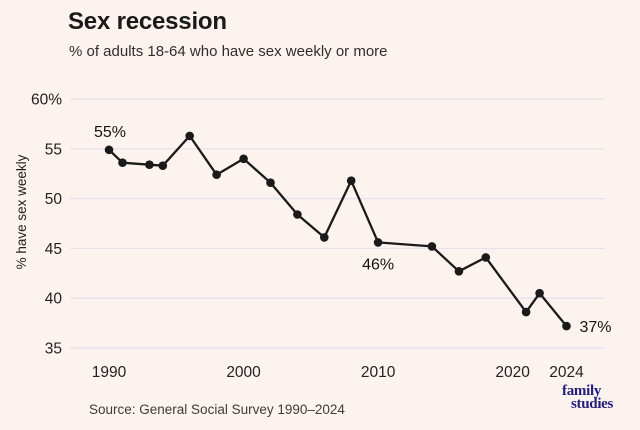  What do you see at coordinates (592, 403) in the screenshot?
I see `logo-word-studies: studies` at bounding box center [592, 403].